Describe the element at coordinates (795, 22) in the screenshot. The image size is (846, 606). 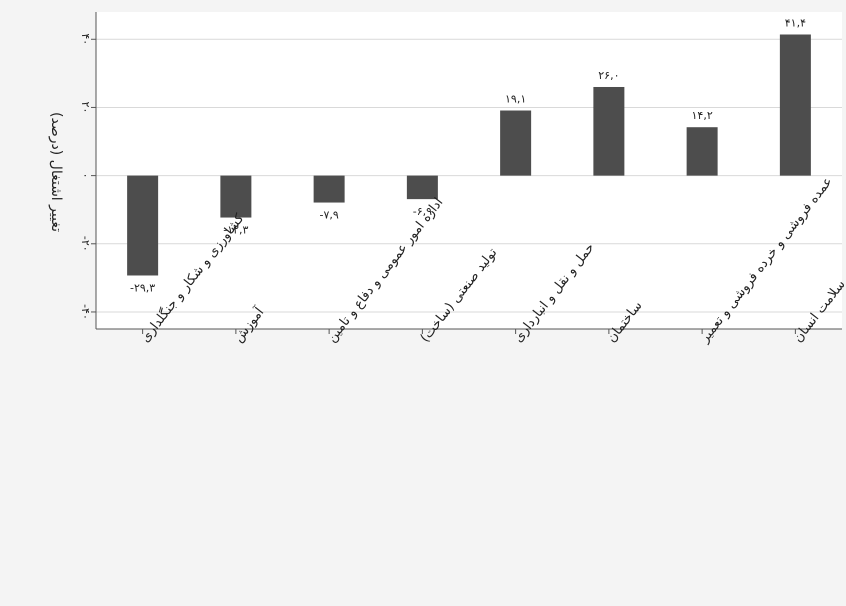
I see `data-label: ۴۱,۴` at that location.